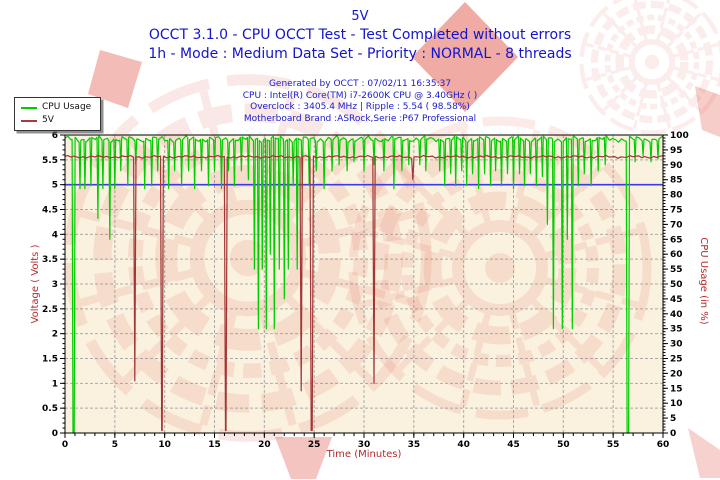  I want to click on chart-name: 5V, so click(360, 16).